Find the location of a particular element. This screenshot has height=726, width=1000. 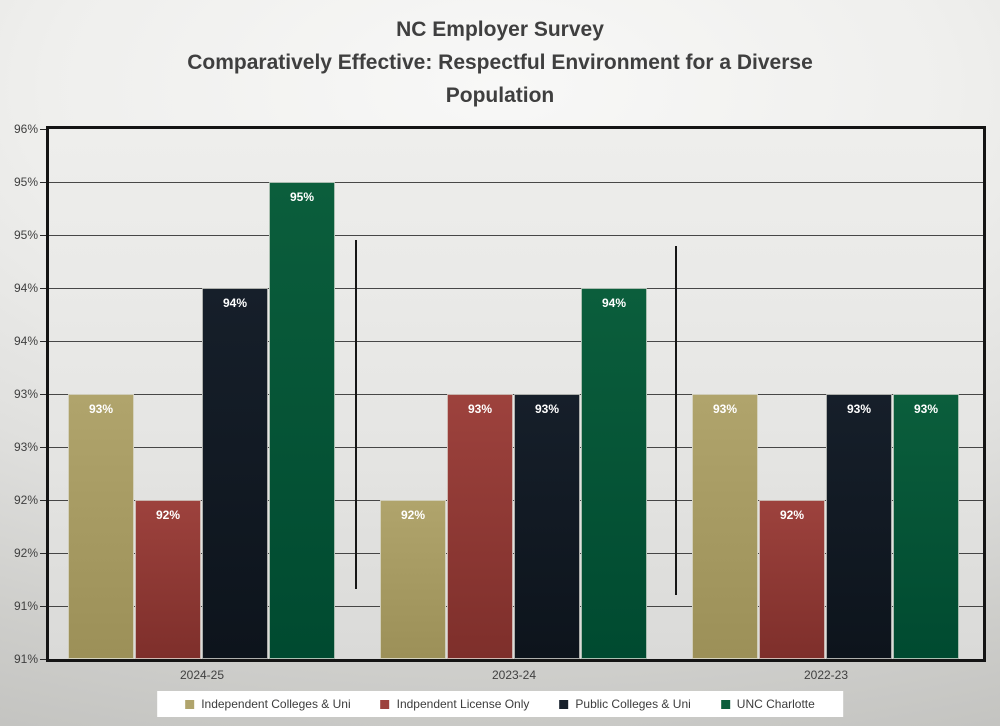

legend-label: Independent Colleges & Uni is located at coordinates (276, 704).